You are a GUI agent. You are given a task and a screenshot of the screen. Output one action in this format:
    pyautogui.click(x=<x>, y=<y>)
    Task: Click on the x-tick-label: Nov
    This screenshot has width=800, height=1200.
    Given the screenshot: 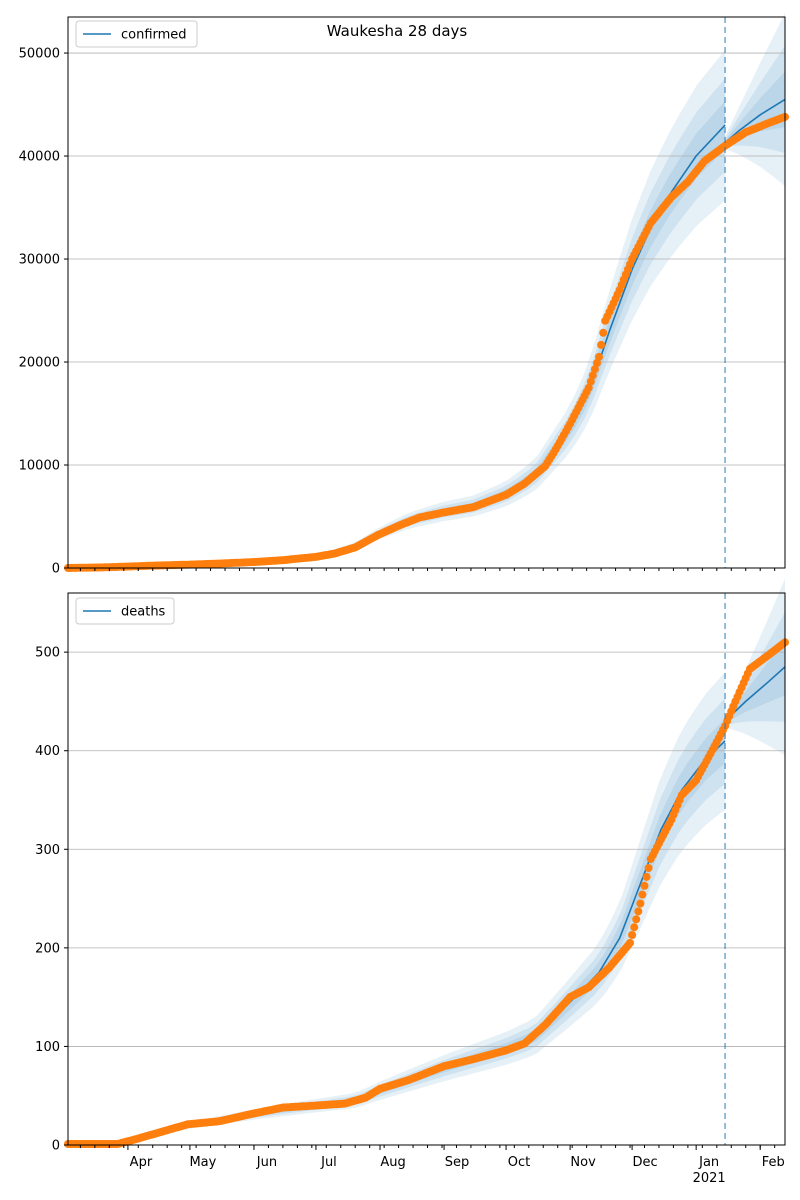 What is the action you would take?
    pyautogui.click(x=583, y=1162)
    